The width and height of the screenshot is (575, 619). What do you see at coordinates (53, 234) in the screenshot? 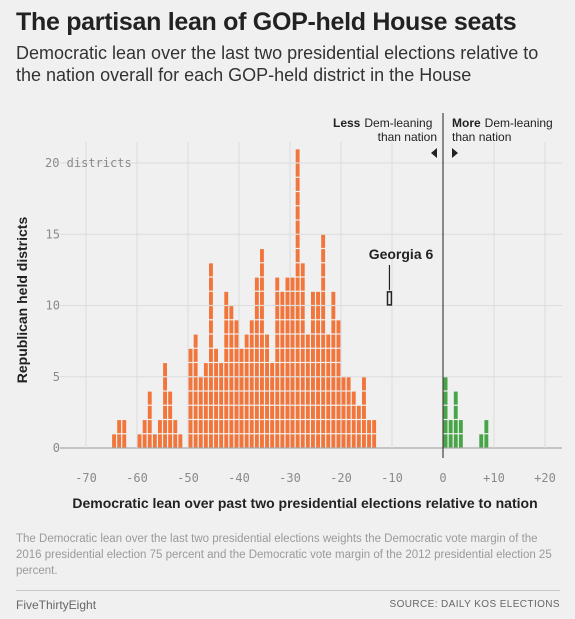
I see `y-tick-label: 15` at bounding box center [53, 234].